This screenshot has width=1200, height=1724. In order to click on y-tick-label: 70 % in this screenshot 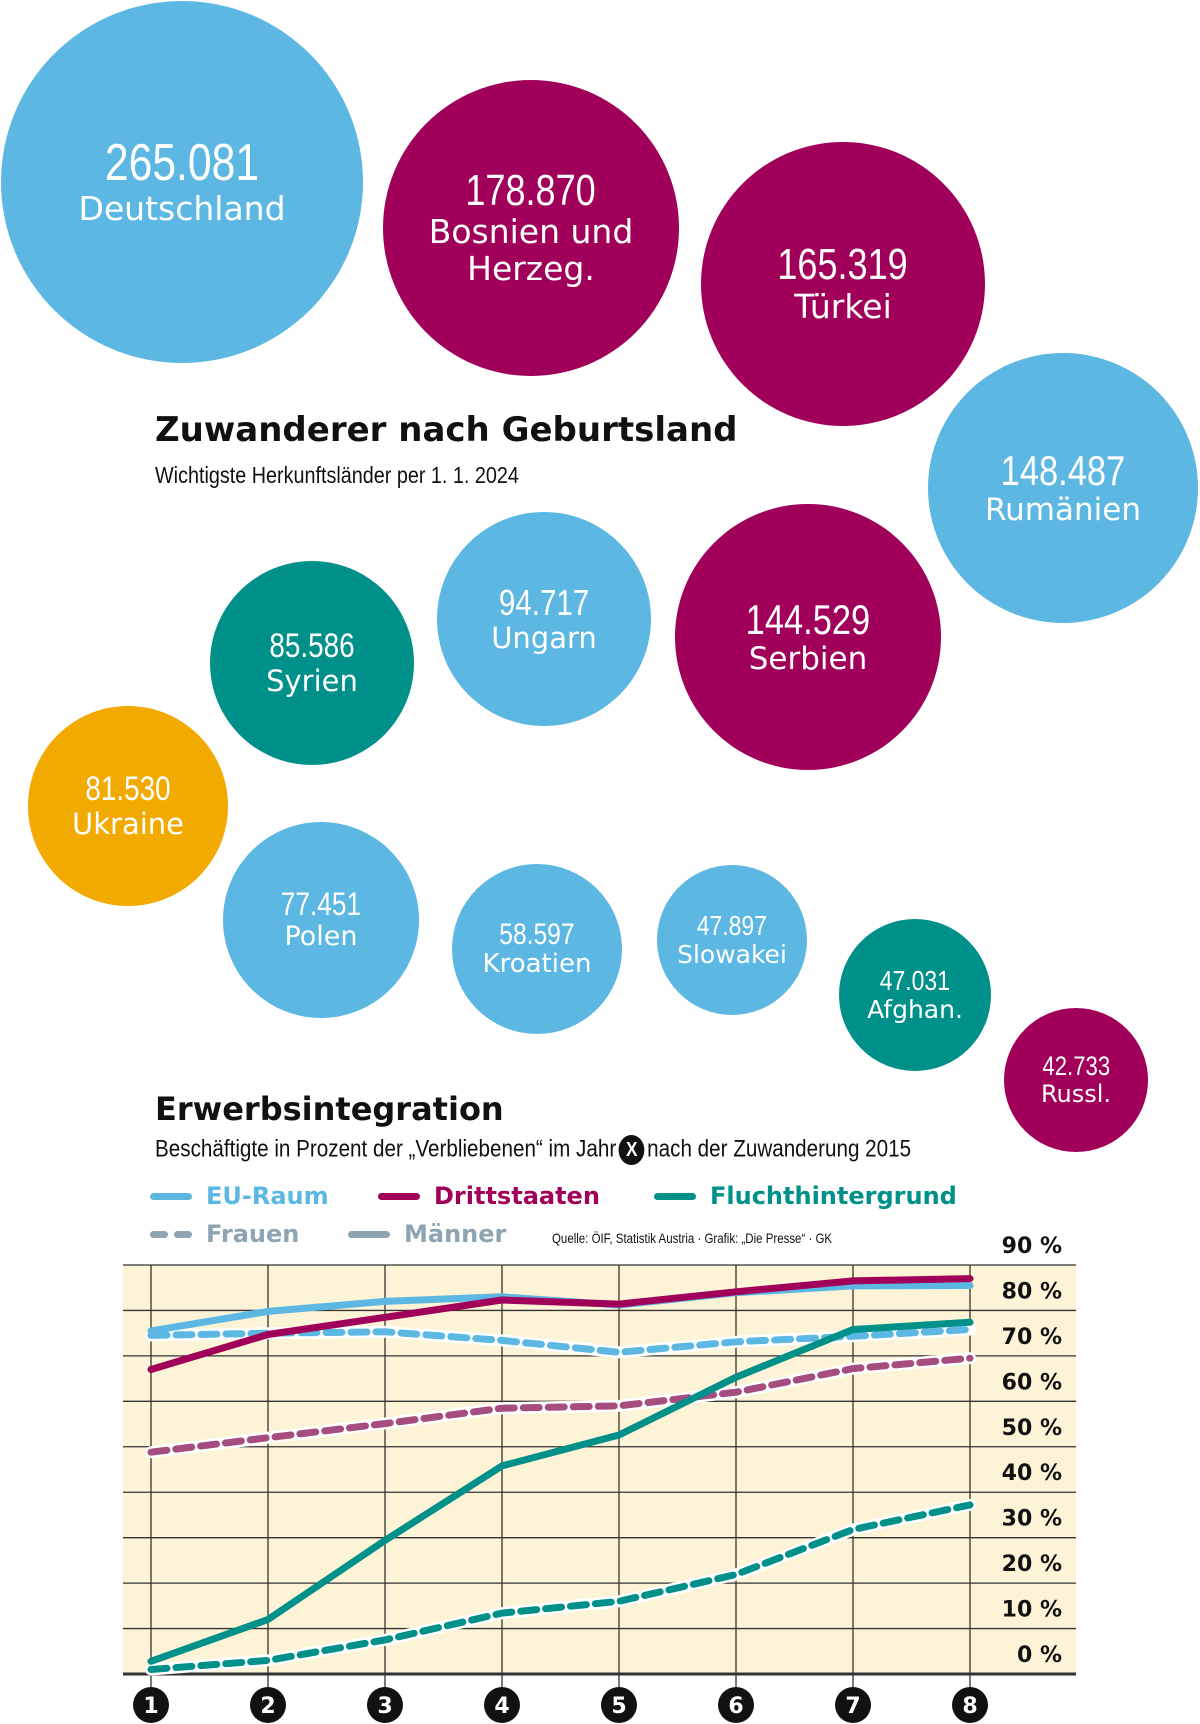, I will do `click(1032, 1337)`.